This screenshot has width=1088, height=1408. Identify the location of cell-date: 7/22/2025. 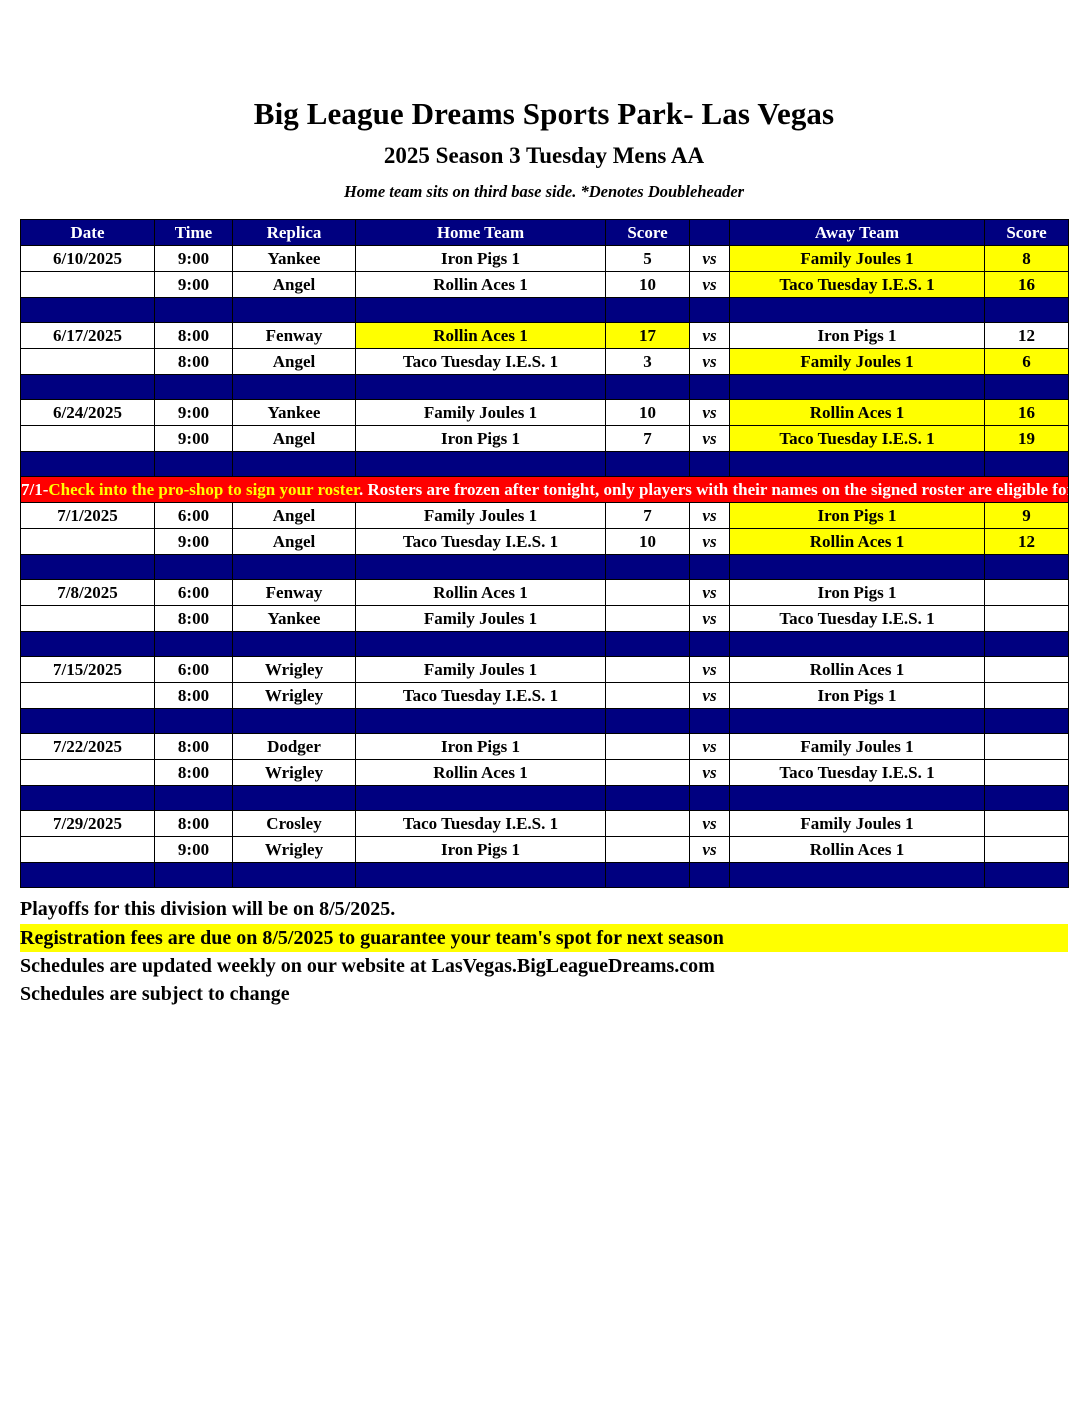
(87, 747).